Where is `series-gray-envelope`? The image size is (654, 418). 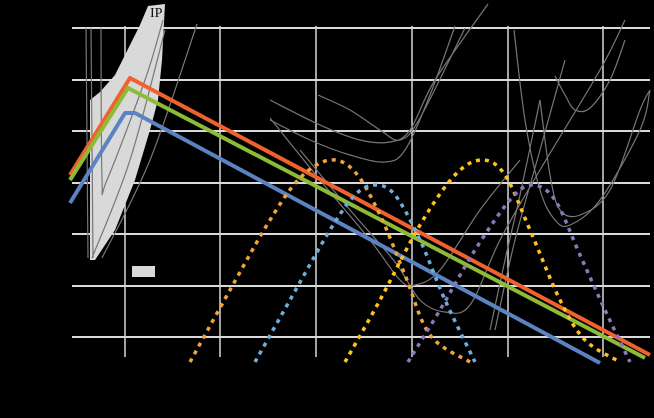 series-gray-envelope is located at coordinates (127, 132).